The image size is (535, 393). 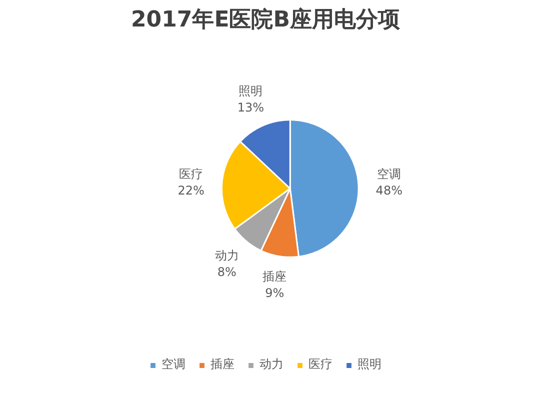 What do you see at coordinates (272, 364) in the screenshot?
I see `legend-label: 动力` at bounding box center [272, 364].